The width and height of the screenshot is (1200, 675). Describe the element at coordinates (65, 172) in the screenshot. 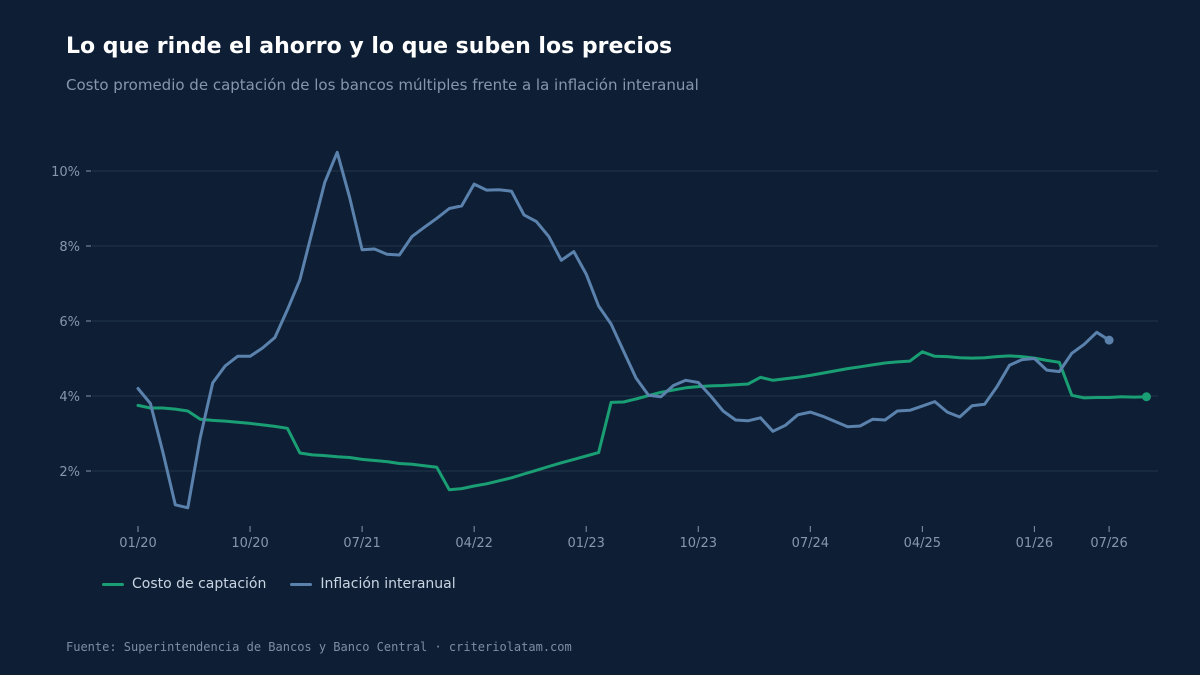

I see `y-tick-label: 10%` at that location.